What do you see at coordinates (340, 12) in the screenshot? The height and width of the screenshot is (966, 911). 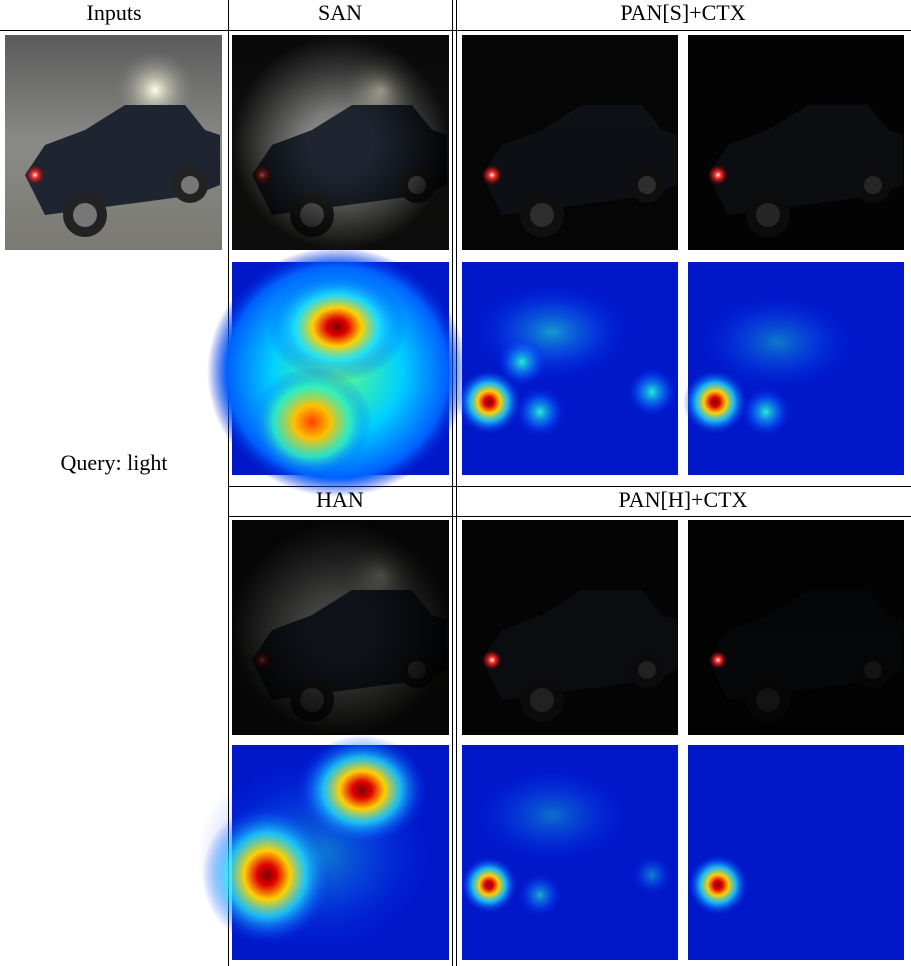 I see `column-header: SAN` at bounding box center [340, 12].